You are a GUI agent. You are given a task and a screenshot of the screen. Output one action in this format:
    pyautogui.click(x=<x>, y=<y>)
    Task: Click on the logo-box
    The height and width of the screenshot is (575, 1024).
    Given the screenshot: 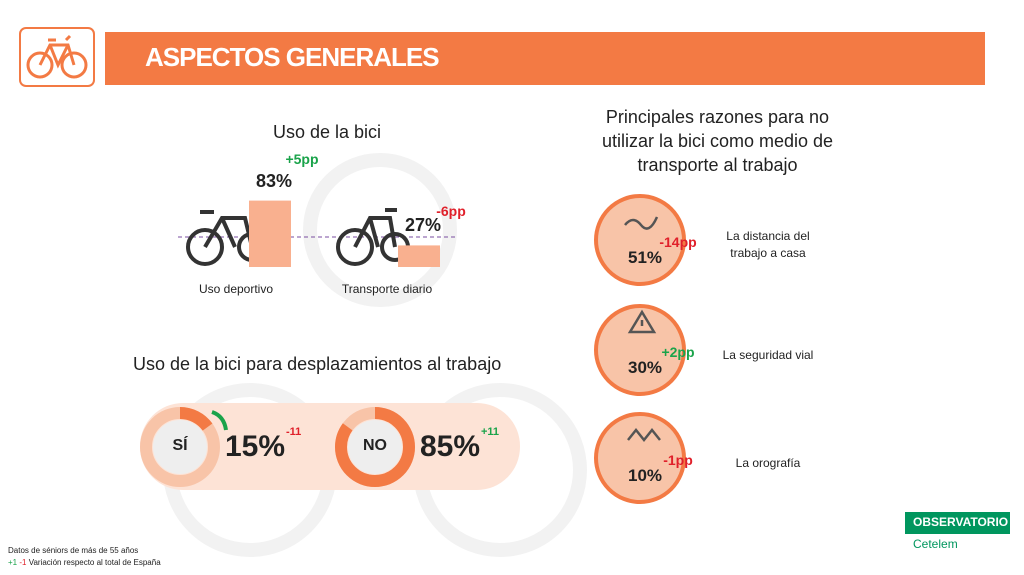 What is the action you would take?
    pyautogui.click(x=957, y=523)
    